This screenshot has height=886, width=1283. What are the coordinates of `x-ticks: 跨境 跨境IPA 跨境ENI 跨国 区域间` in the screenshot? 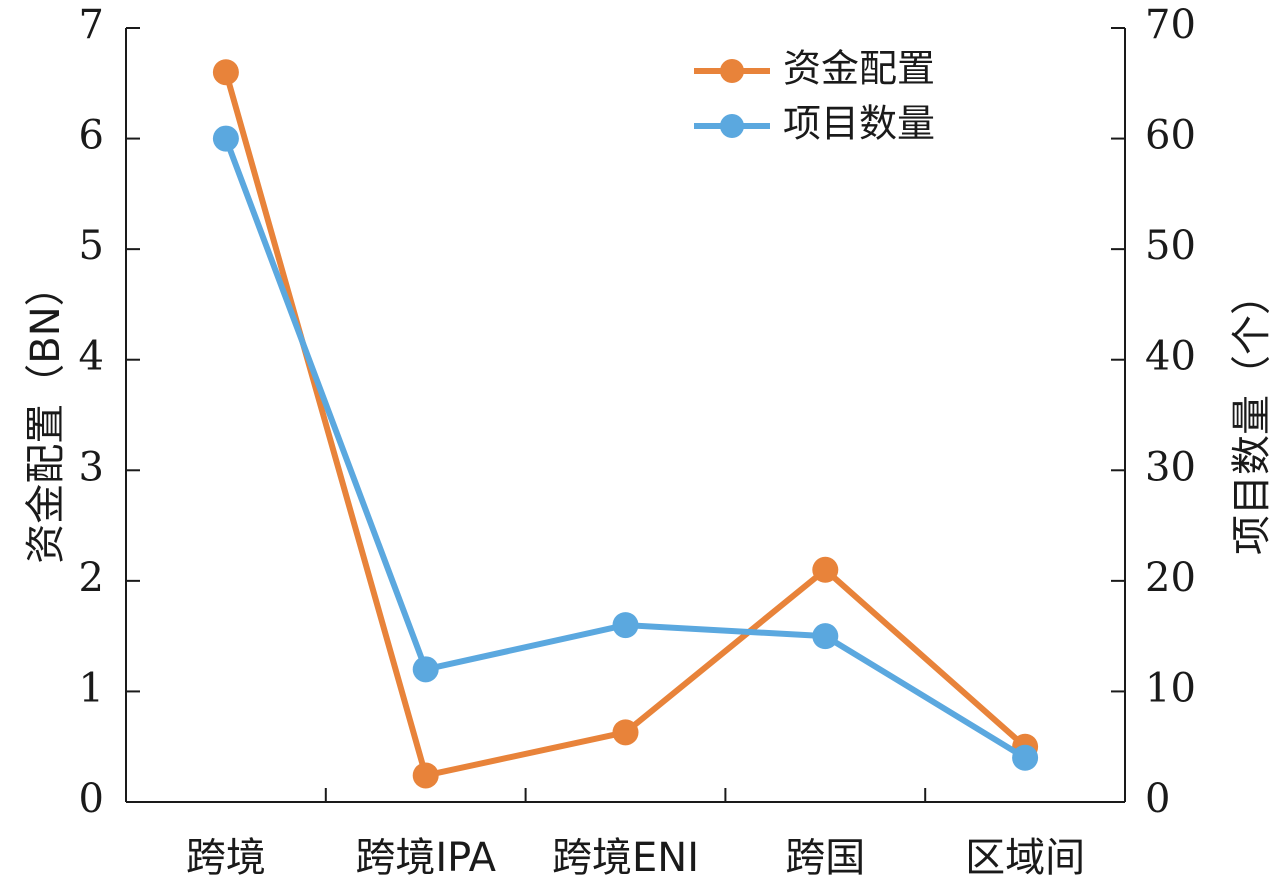 It's located at (635, 834).